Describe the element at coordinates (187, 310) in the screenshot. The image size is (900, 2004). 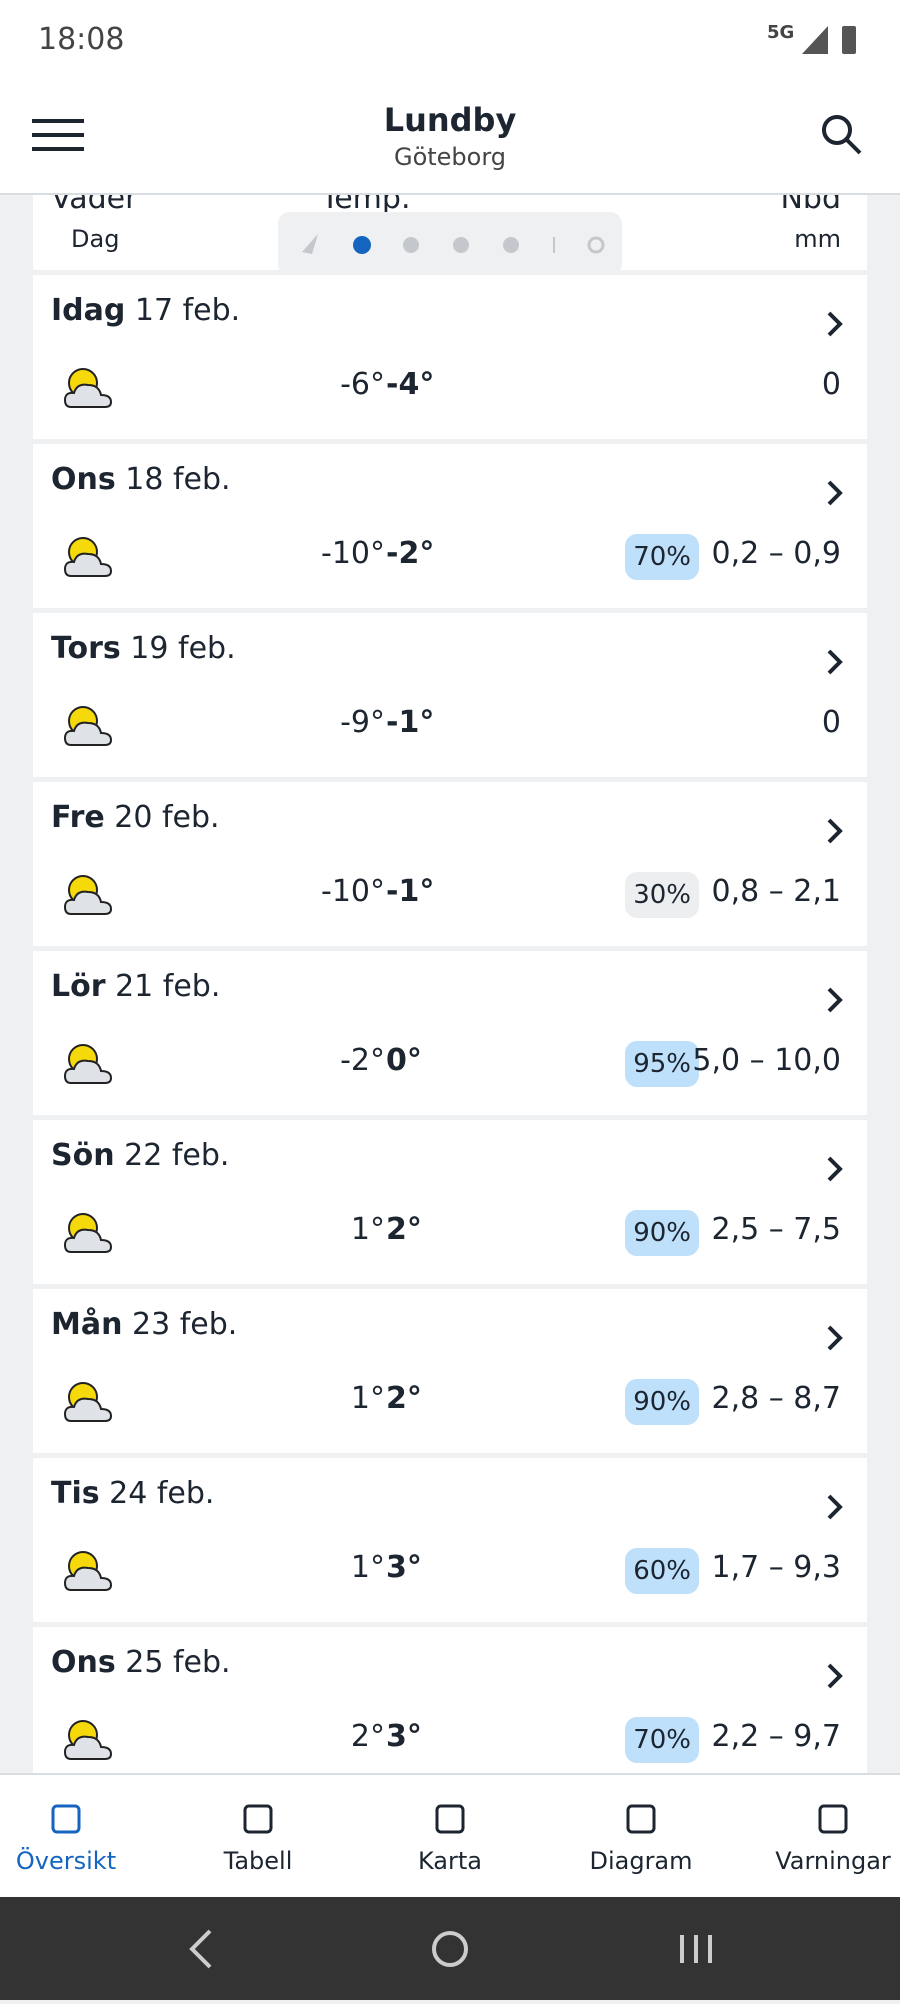
I see `date: 17 feb.` at that location.